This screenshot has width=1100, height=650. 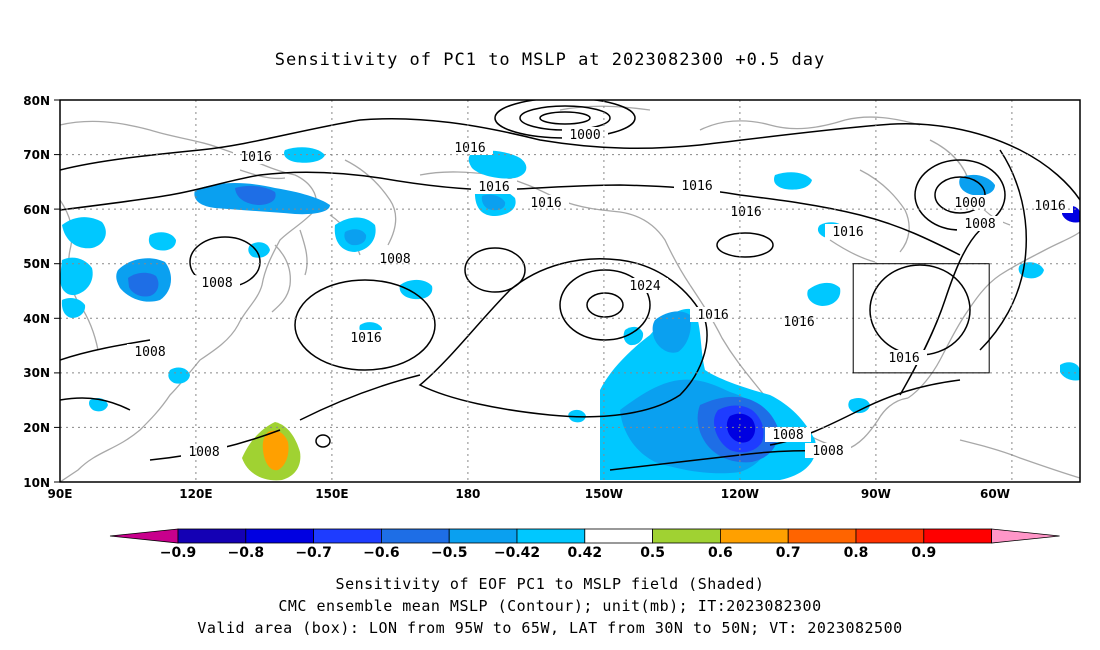 What do you see at coordinates (995, 494) in the screenshot?
I see `lon-tick-label: 60W` at bounding box center [995, 494].